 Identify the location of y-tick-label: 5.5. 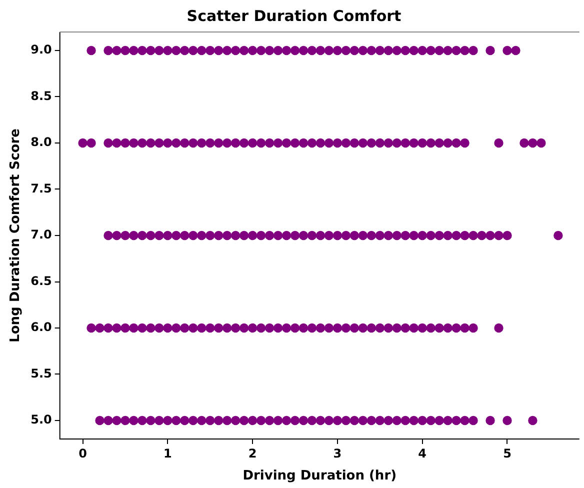
(41, 373).